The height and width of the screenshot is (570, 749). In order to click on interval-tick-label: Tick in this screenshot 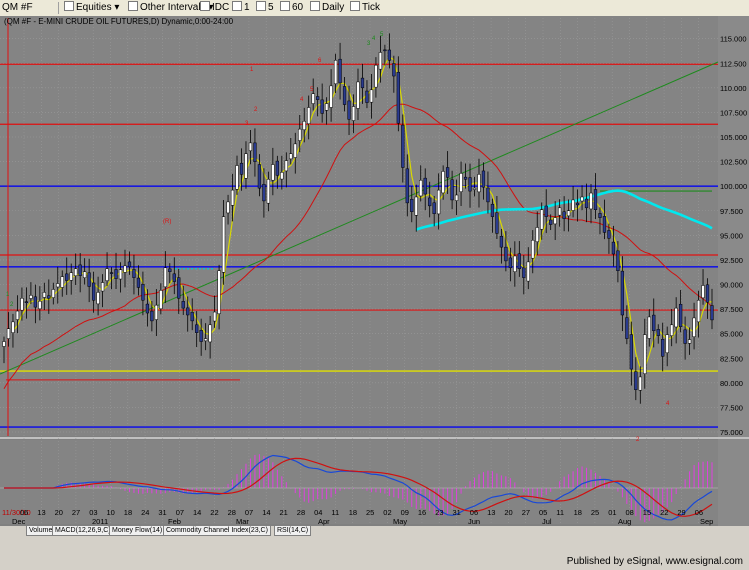, I will do `click(371, 7)`.